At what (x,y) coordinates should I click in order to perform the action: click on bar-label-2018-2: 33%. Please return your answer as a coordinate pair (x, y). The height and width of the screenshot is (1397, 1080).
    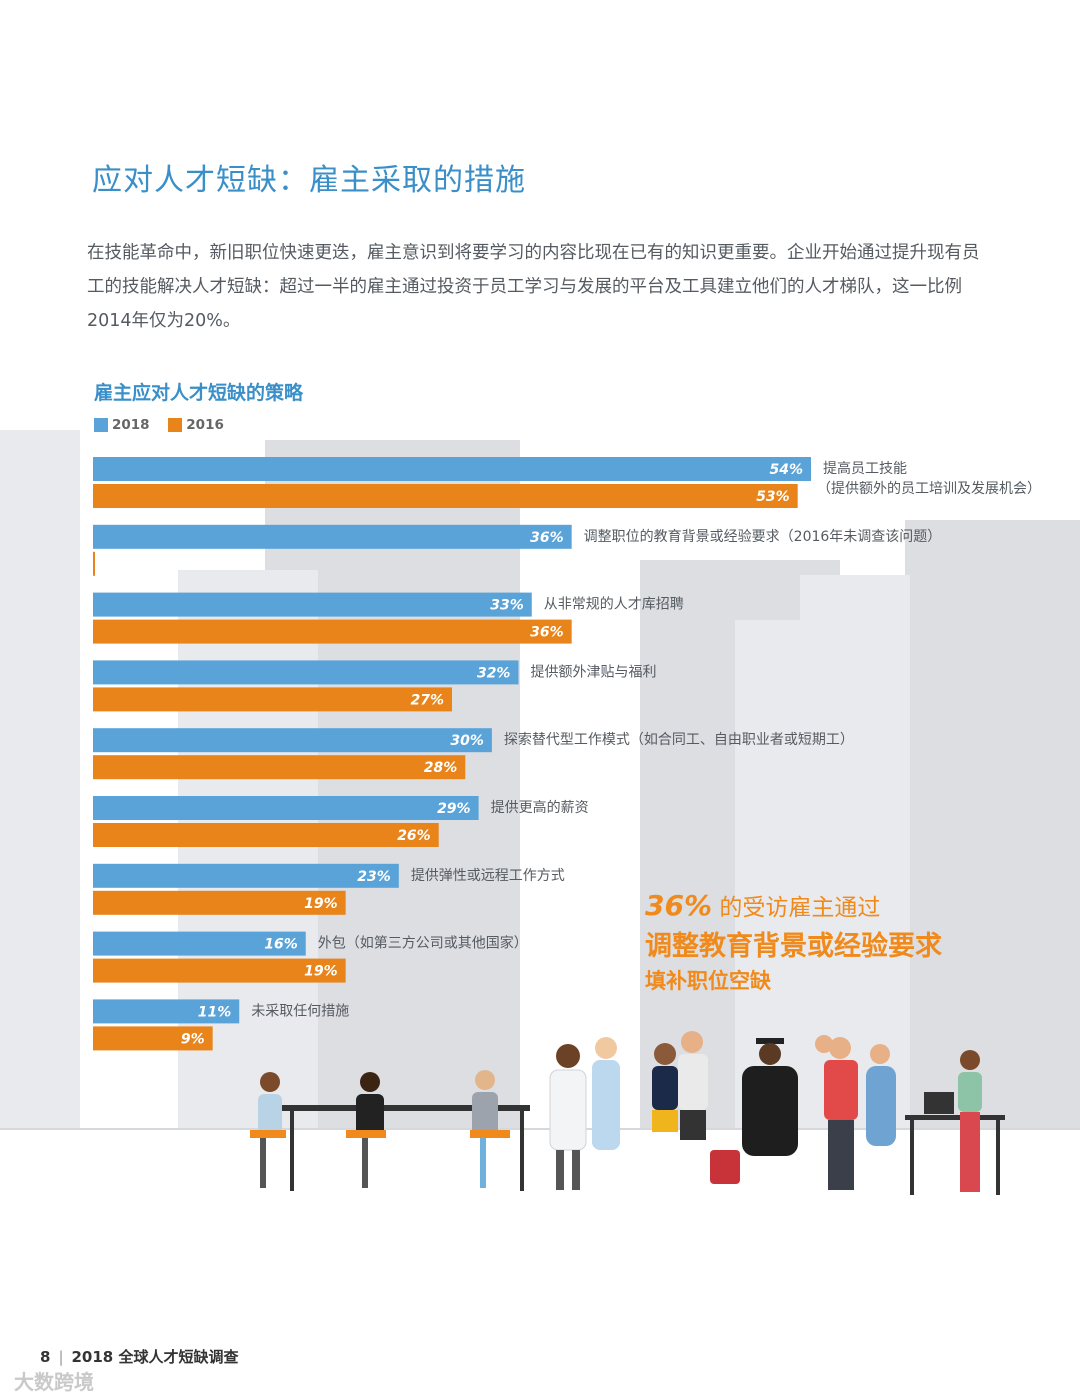
    Looking at the image, I should click on (507, 606).